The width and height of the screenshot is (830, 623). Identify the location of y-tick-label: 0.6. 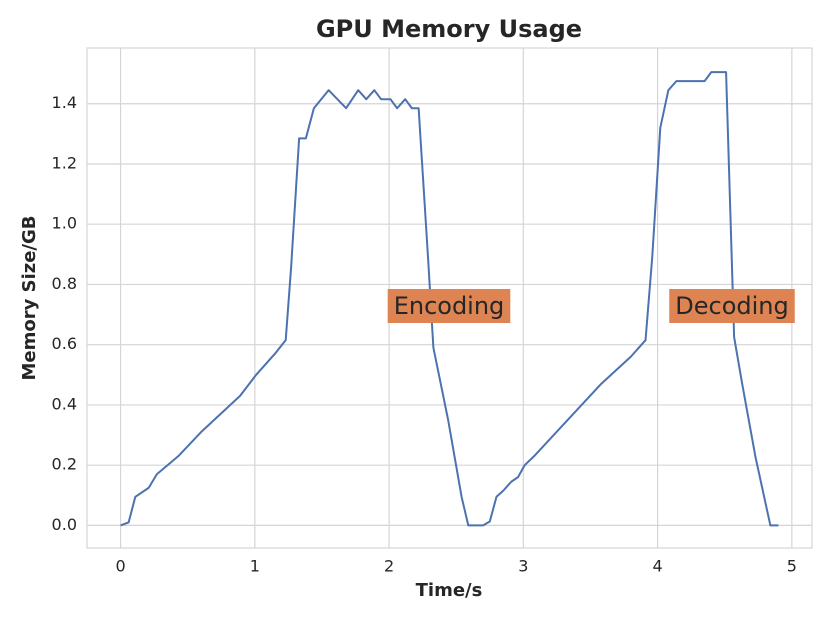
(64, 343).